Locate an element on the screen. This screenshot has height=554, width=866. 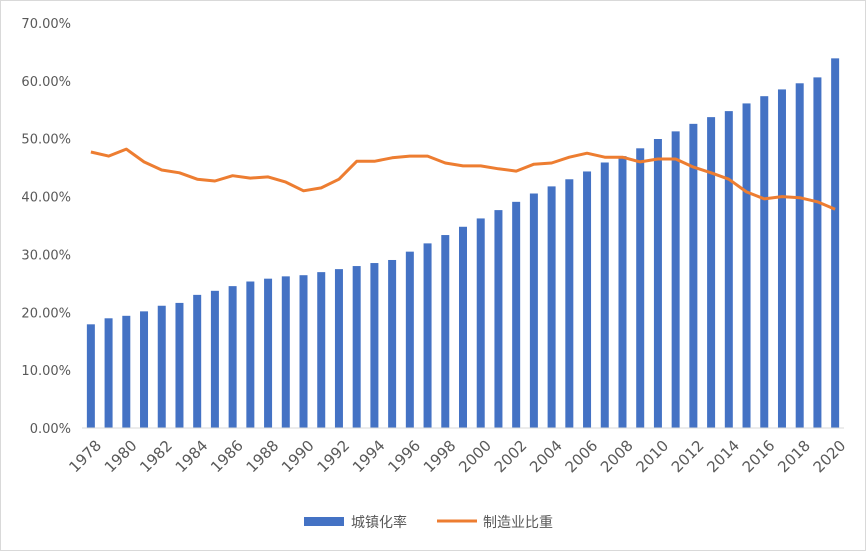
y-tick-label: 40.00% is located at coordinates (46, 198).